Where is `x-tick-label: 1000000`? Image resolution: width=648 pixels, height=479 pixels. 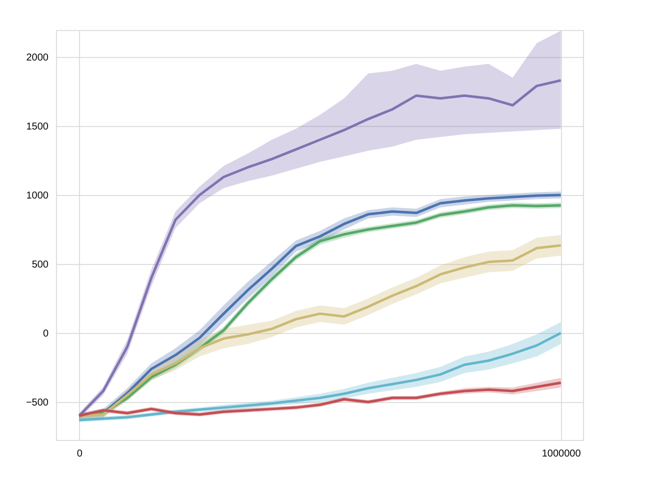 x-tick-label: 1000000 is located at coordinates (562, 454).